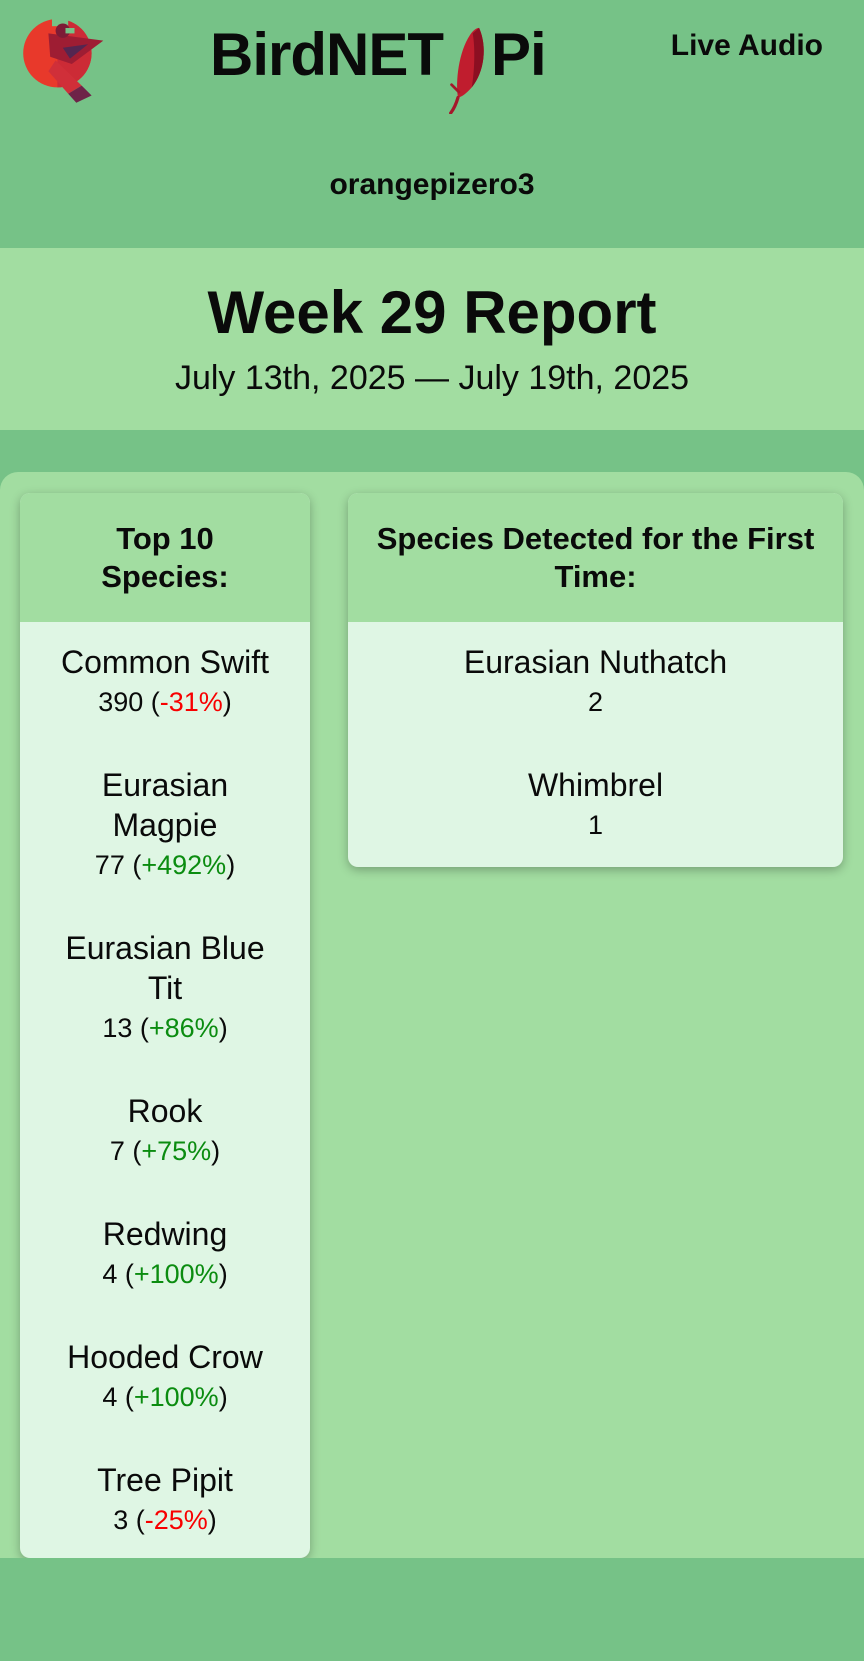 This screenshot has width=864, height=1661. Describe the element at coordinates (595, 785) in the screenshot. I see `species-name: Whimbrel` at that location.